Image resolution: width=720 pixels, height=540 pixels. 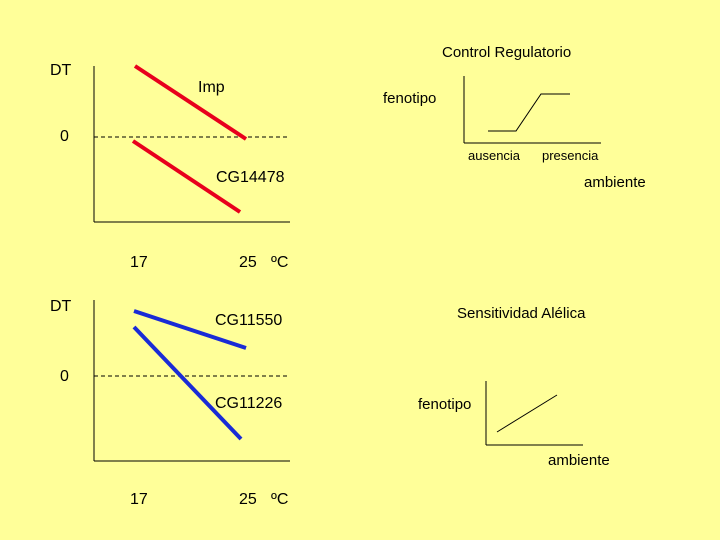 I want to click on bottom-graph-x-tick-25: 25, so click(x=248, y=499).